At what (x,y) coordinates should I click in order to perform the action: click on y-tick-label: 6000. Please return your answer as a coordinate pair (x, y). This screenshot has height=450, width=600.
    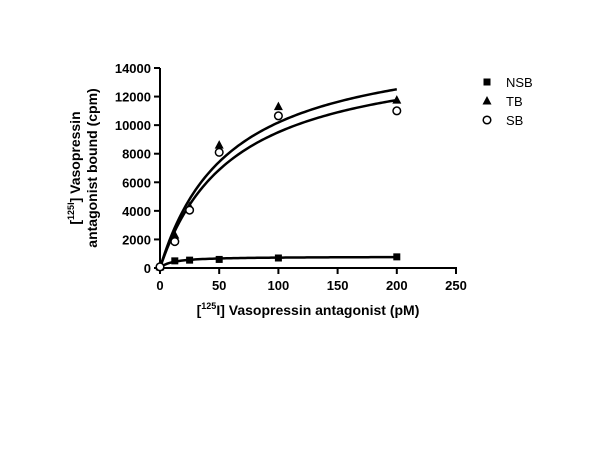
    Looking at the image, I should click on (136, 182).